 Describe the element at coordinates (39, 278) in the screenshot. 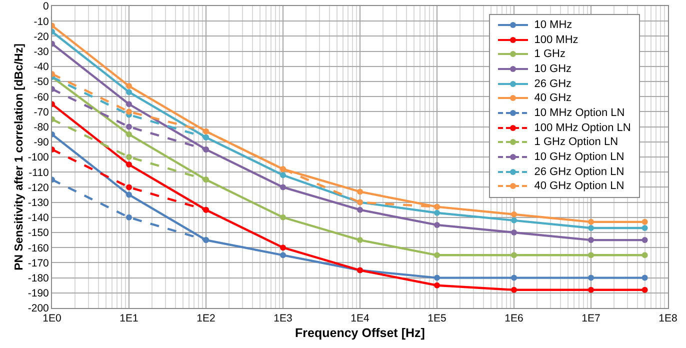

I see `y-tick-label: -180` at that location.